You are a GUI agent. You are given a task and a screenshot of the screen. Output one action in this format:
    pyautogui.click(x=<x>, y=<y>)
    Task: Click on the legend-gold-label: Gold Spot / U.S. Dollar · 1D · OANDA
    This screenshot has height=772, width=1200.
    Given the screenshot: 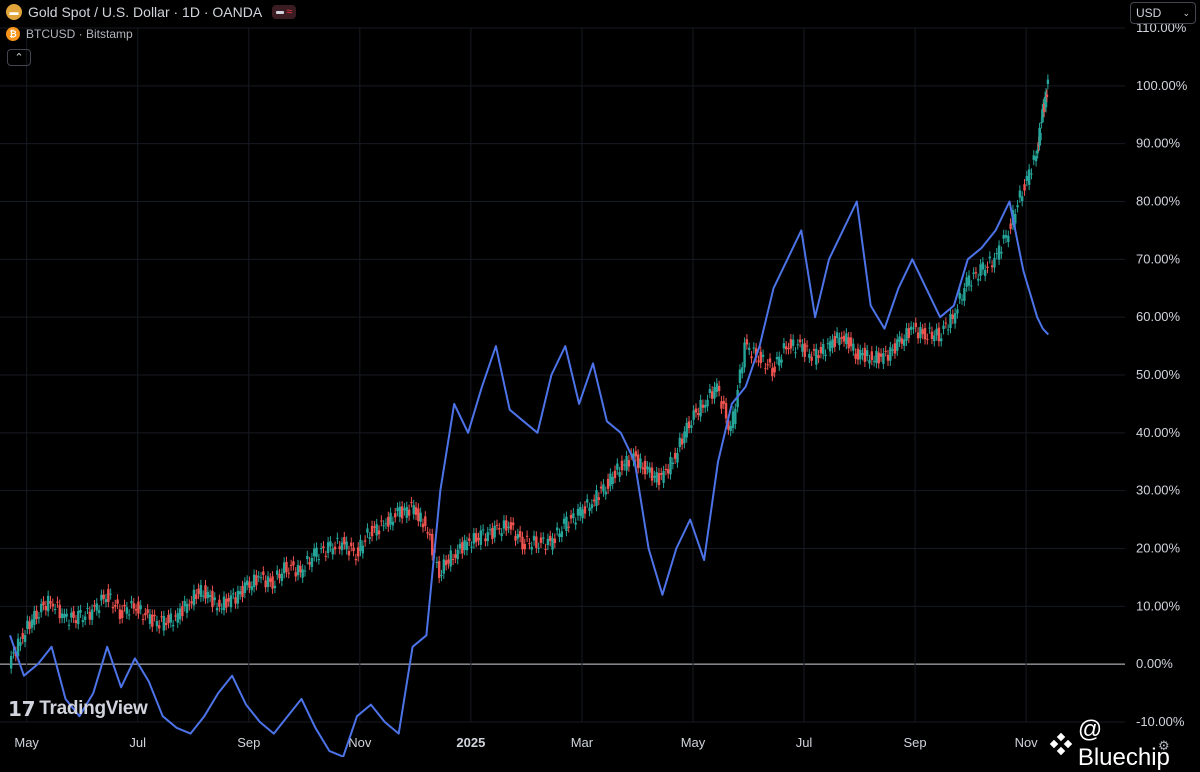 What is the action you would take?
    pyautogui.click(x=145, y=12)
    